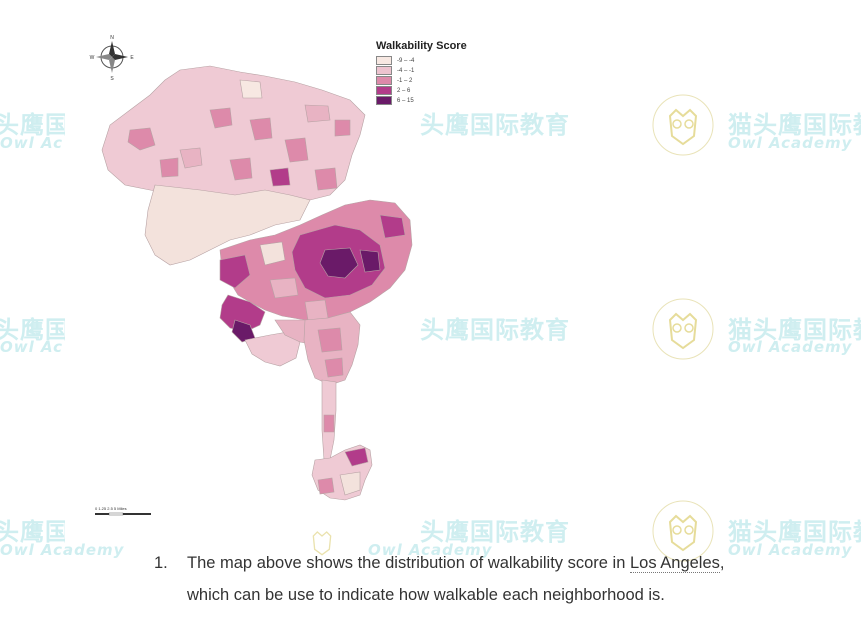 Image resolution: width=861 pixels, height=619 pixels. What do you see at coordinates (332, 348) in the screenshot?
I see `map-region-south` at bounding box center [332, 348].